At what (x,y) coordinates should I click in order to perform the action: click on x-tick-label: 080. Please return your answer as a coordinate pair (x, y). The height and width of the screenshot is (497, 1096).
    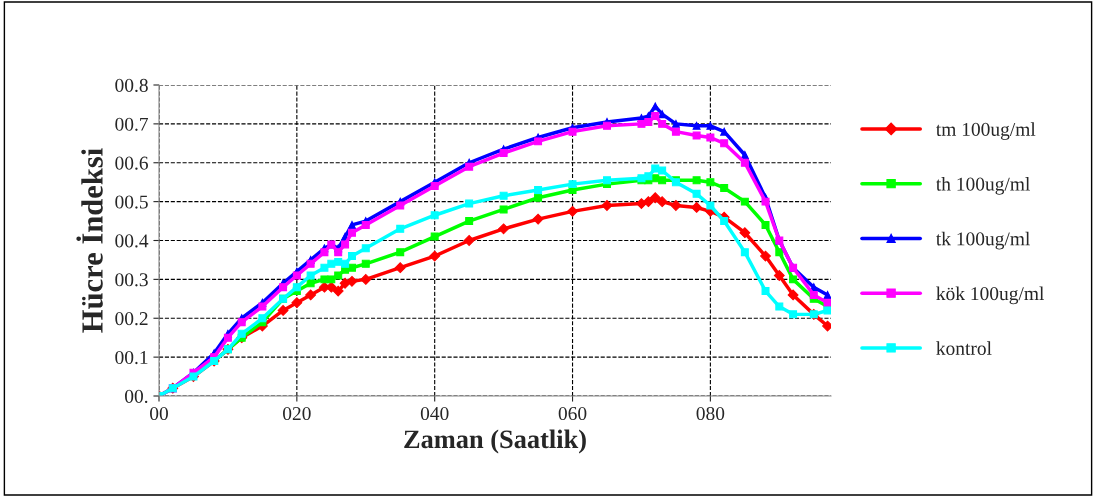
    Looking at the image, I should click on (710, 413).